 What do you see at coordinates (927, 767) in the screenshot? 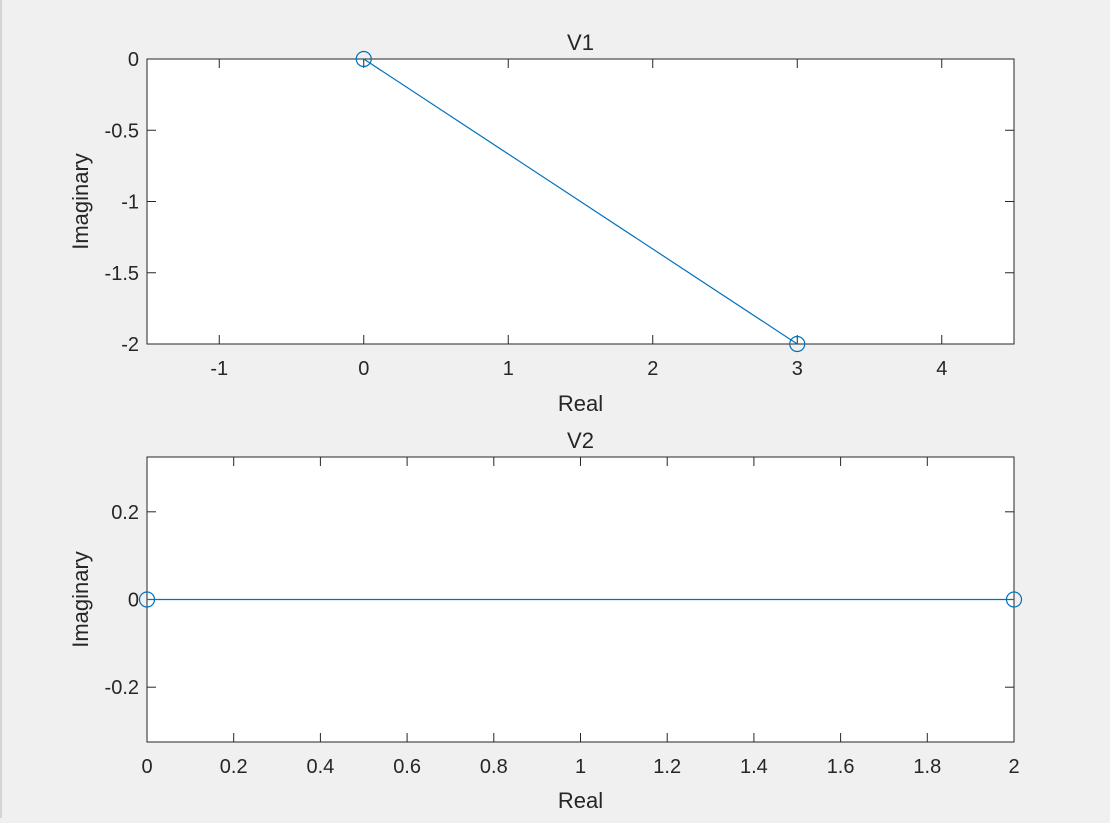
I see `x-tick-label: 1.8` at bounding box center [927, 767].